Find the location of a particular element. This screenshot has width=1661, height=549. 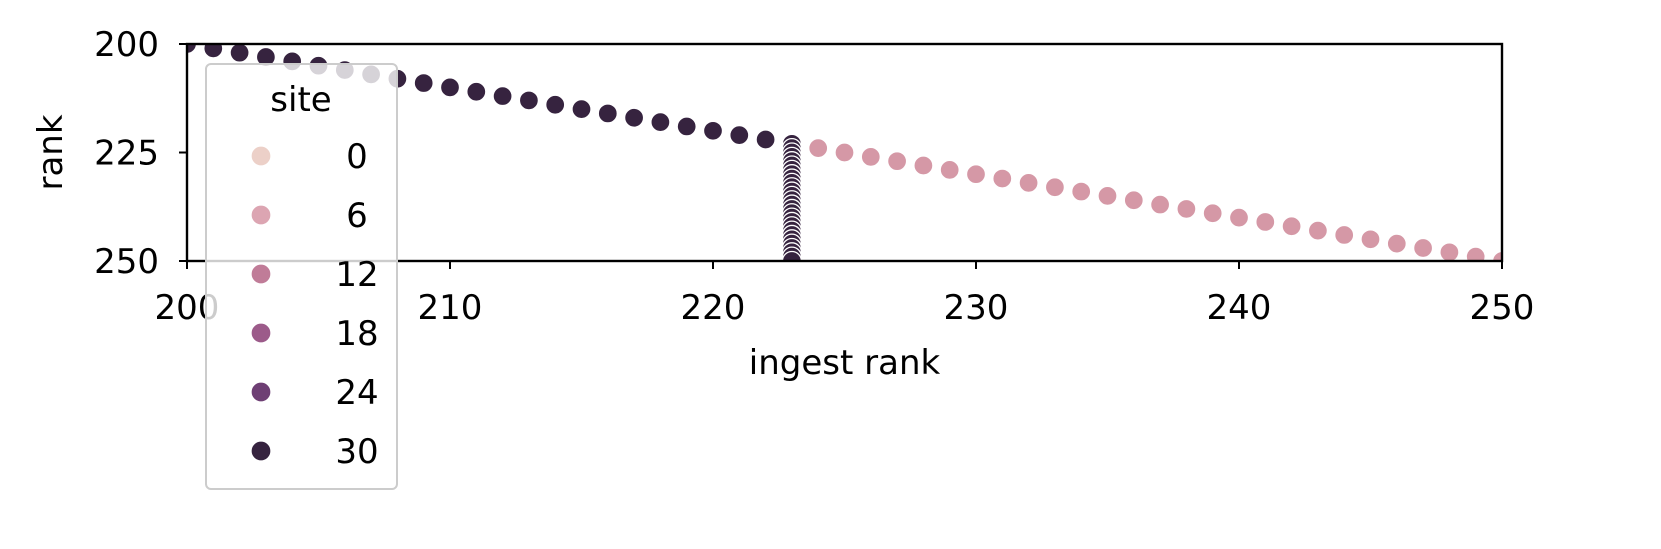

legend: site 0 6 12 18 24 30 is located at coordinates (301, 276).